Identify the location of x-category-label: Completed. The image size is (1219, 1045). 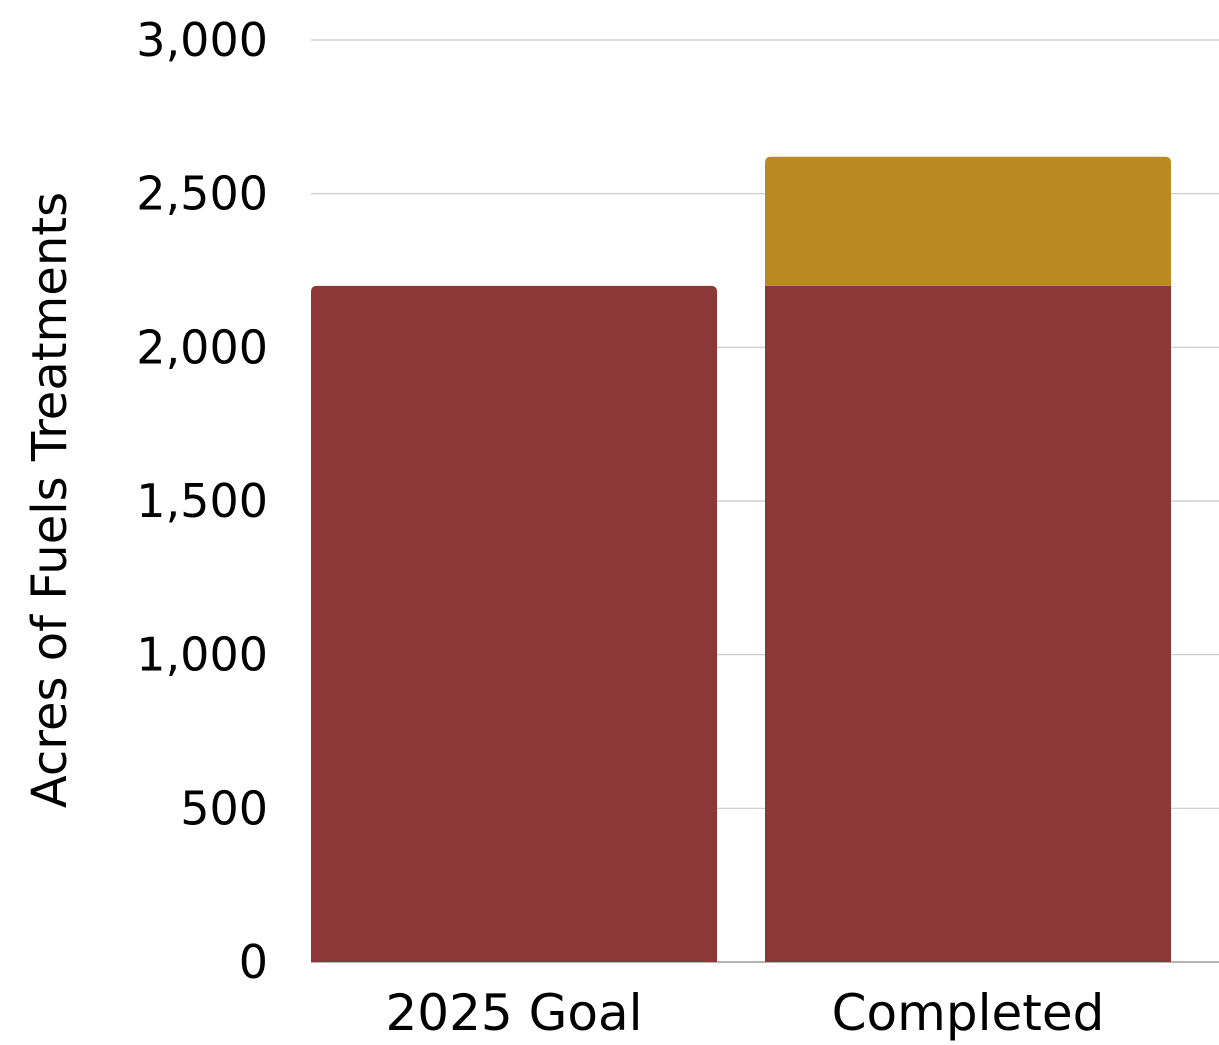
(968, 1012).